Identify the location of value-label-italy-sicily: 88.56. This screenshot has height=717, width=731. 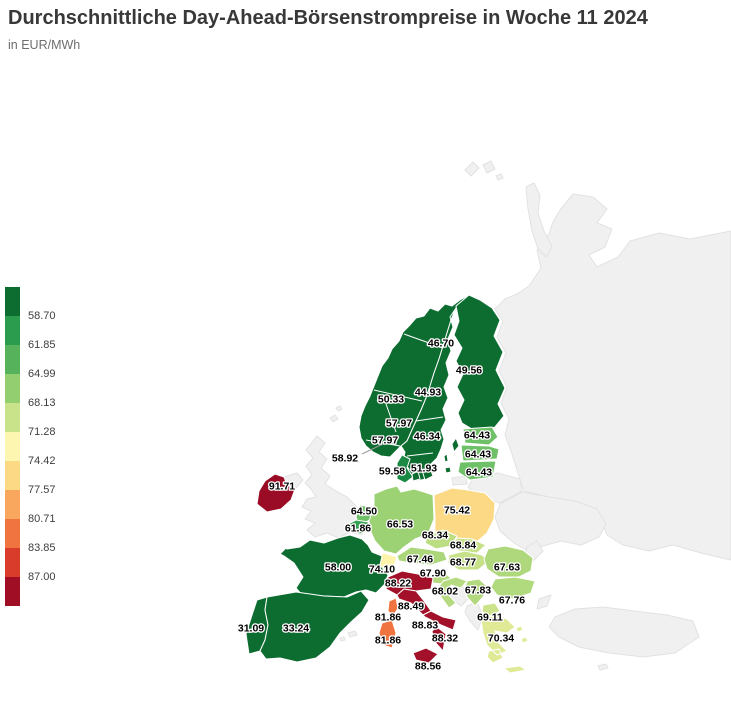
(428, 667).